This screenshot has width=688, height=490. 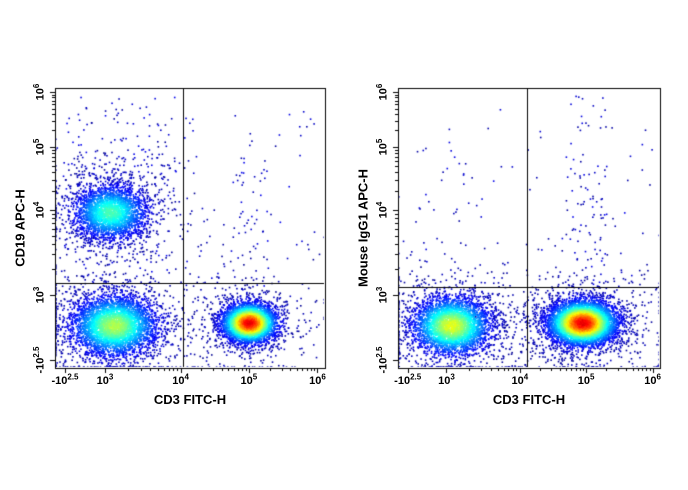 I want to click on x-axis-label-left: CD3 FITC-H, so click(x=190, y=399).